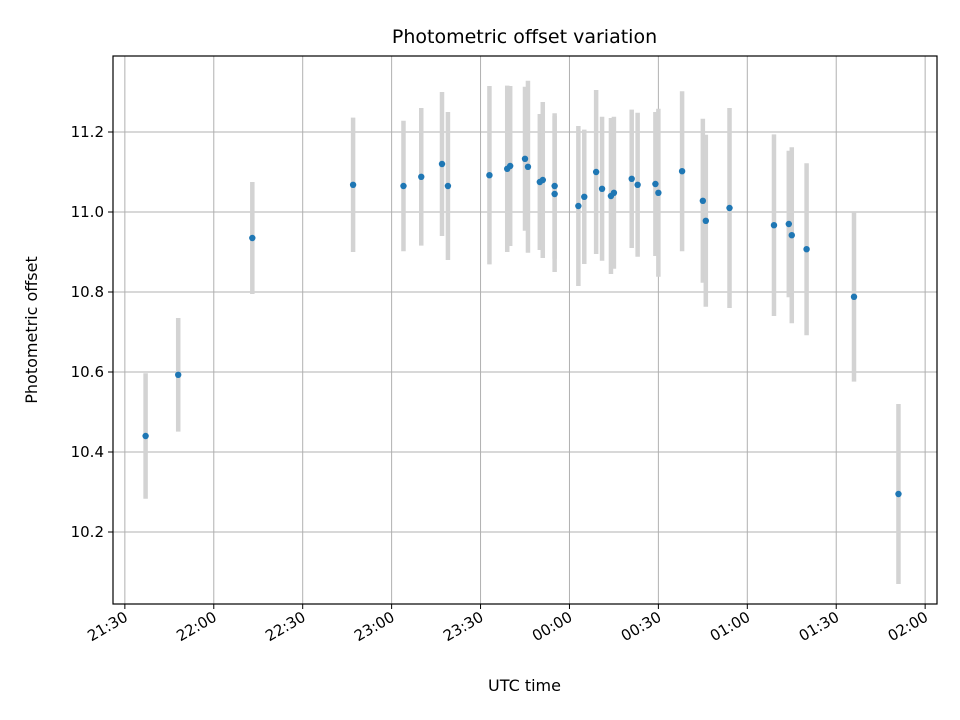 The image size is (960, 720). What do you see at coordinates (87, 532) in the screenshot?
I see `y-tick-label: 10.2` at bounding box center [87, 532].